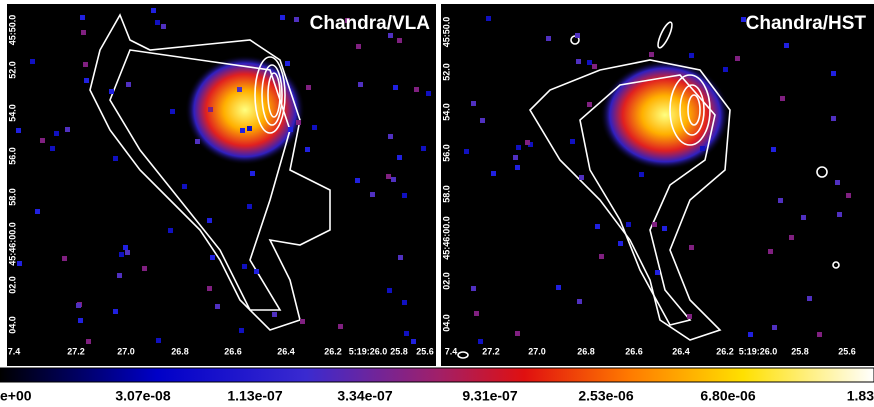 Image resolution: width=874 pixels, height=407 pixels. I want to click on x-tick-label: 7.4, so click(451, 351).